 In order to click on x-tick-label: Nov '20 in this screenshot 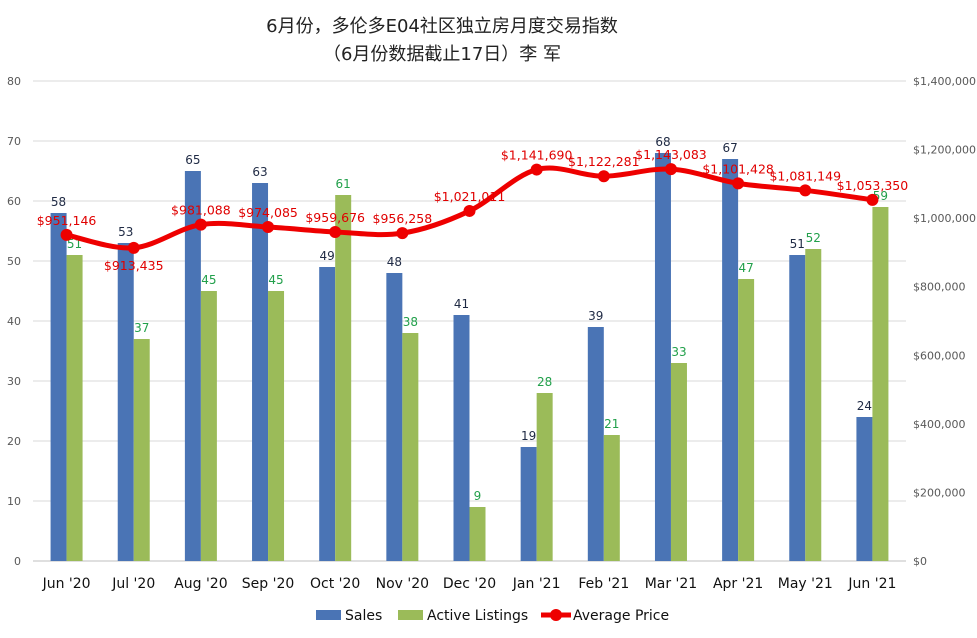, I will do `click(402, 584)`.